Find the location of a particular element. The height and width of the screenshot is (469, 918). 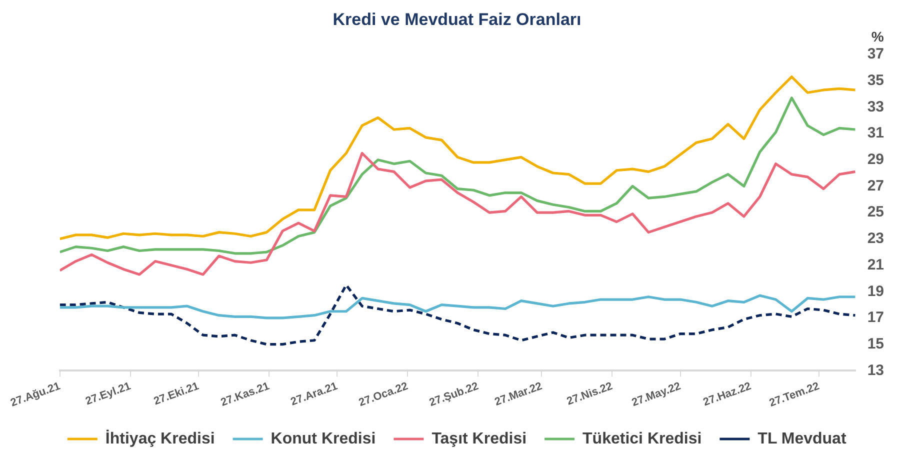

y-tick-label: 37 is located at coordinates (875, 54).